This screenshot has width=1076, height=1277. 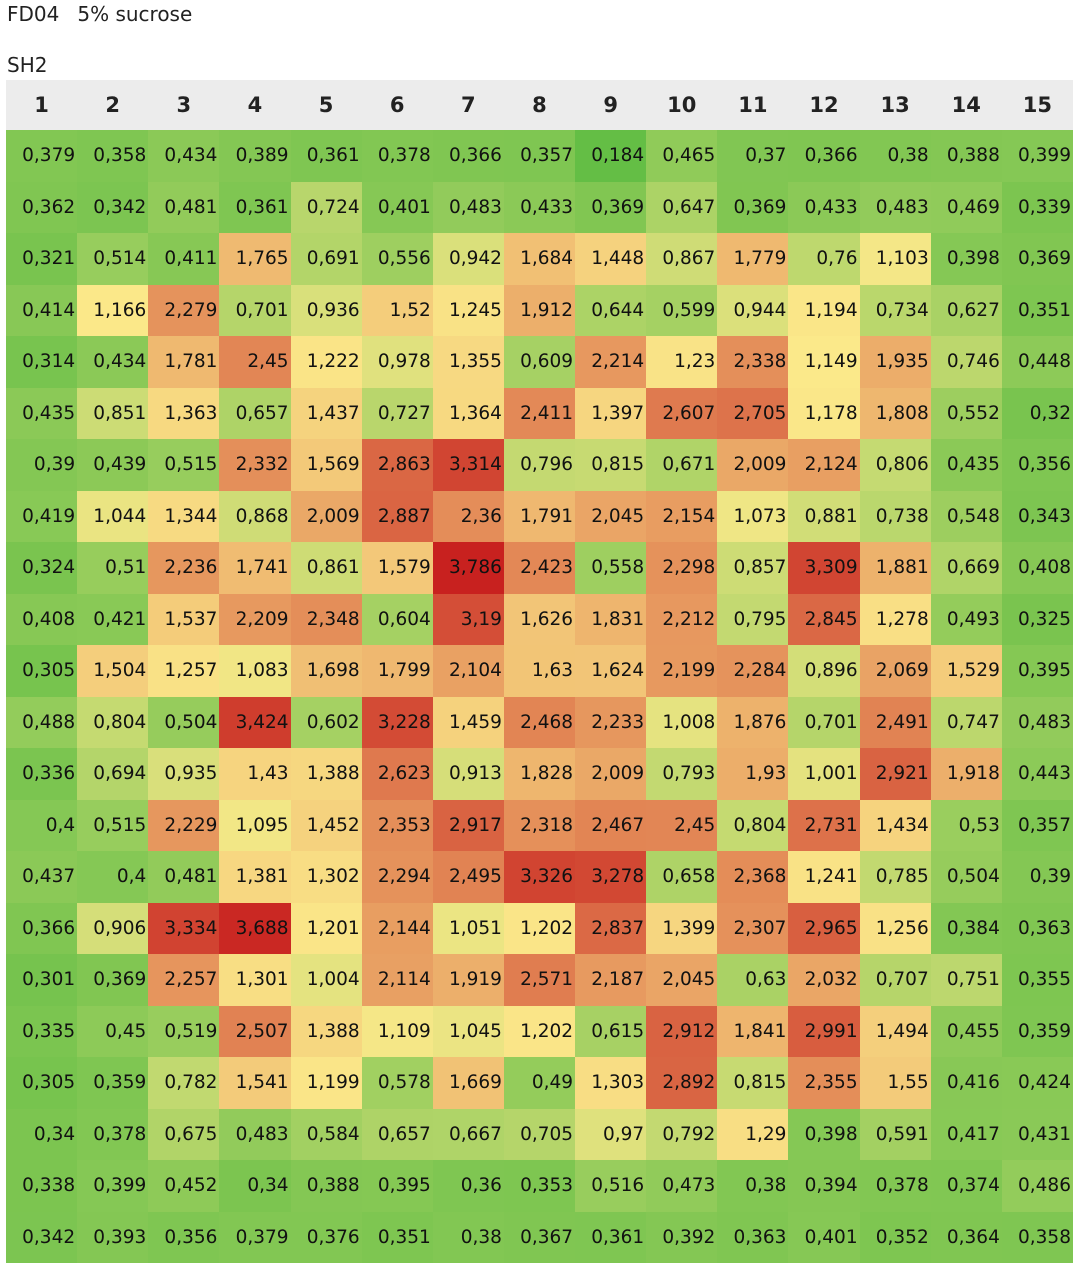 I want to click on heatmap-cell-r12-c3: 0,504, so click(x=184, y=722).